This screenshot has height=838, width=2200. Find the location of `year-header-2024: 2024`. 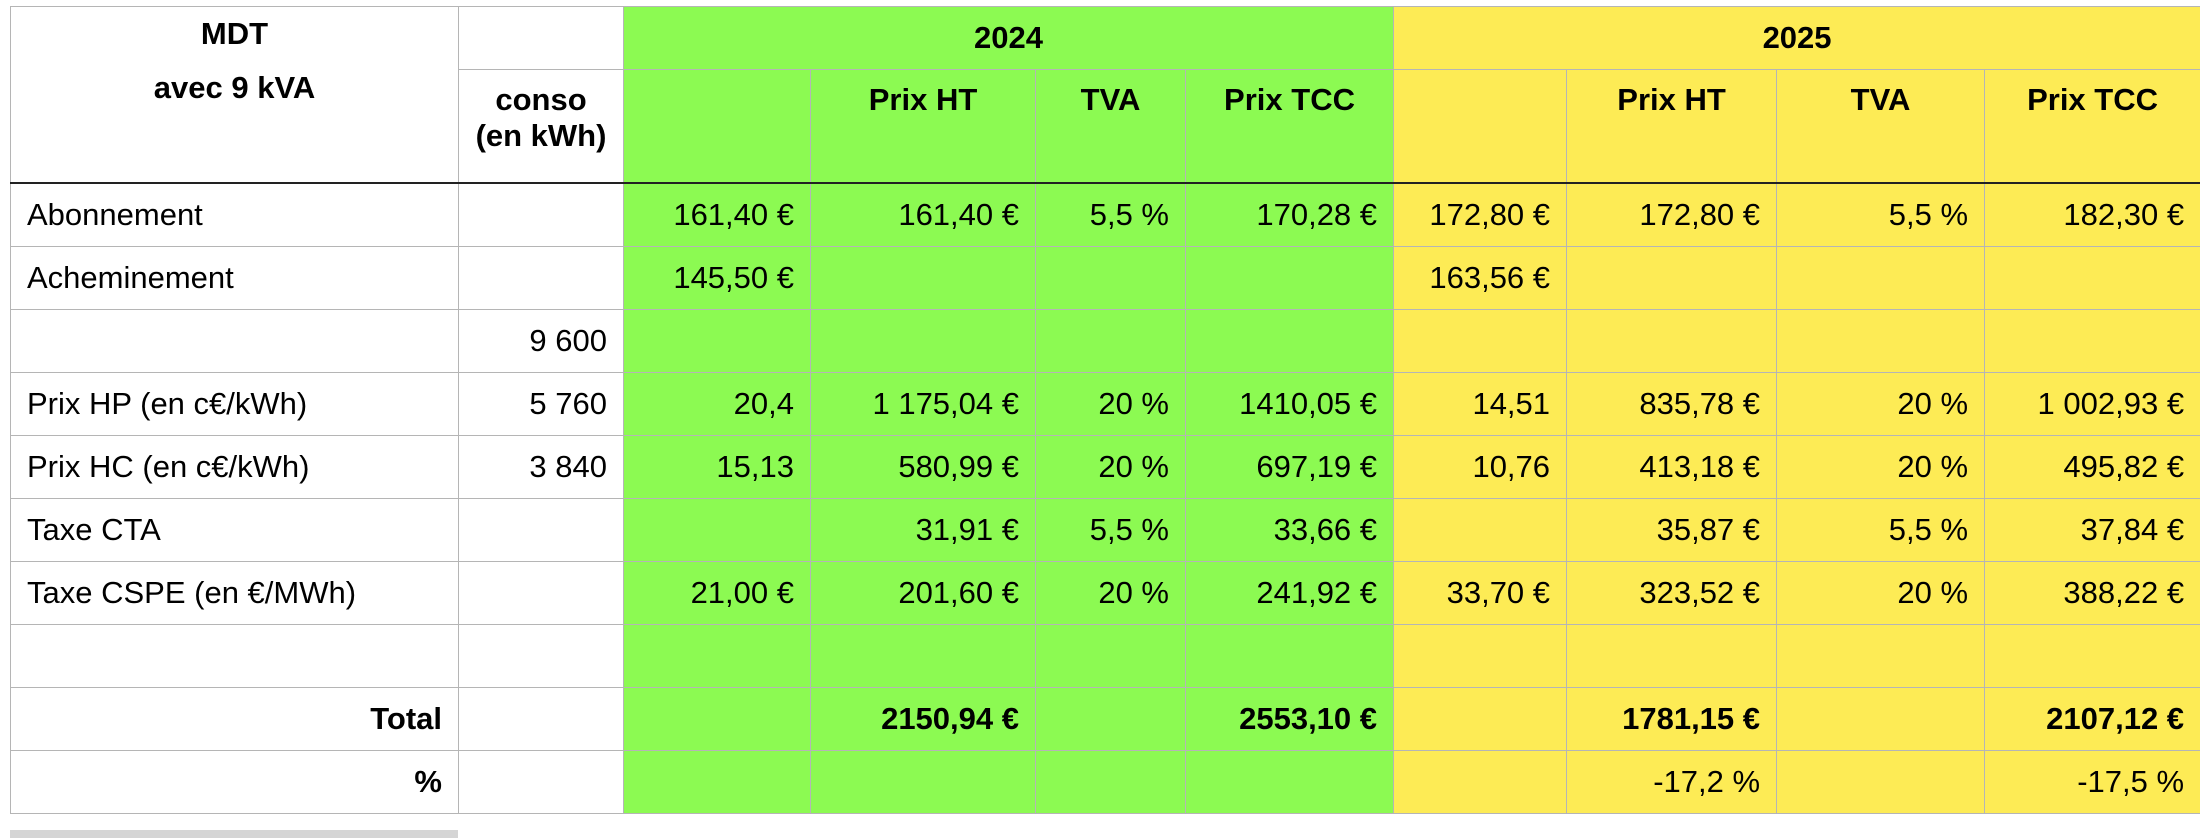

year-header-2024: 2024 is located at coordinates (1008, 38).